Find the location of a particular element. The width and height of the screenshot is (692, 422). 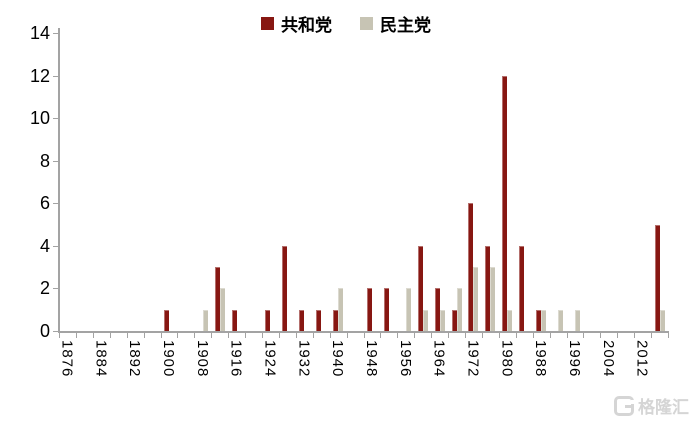

legend-label: 共和党 is located at coordinates (306, 25).